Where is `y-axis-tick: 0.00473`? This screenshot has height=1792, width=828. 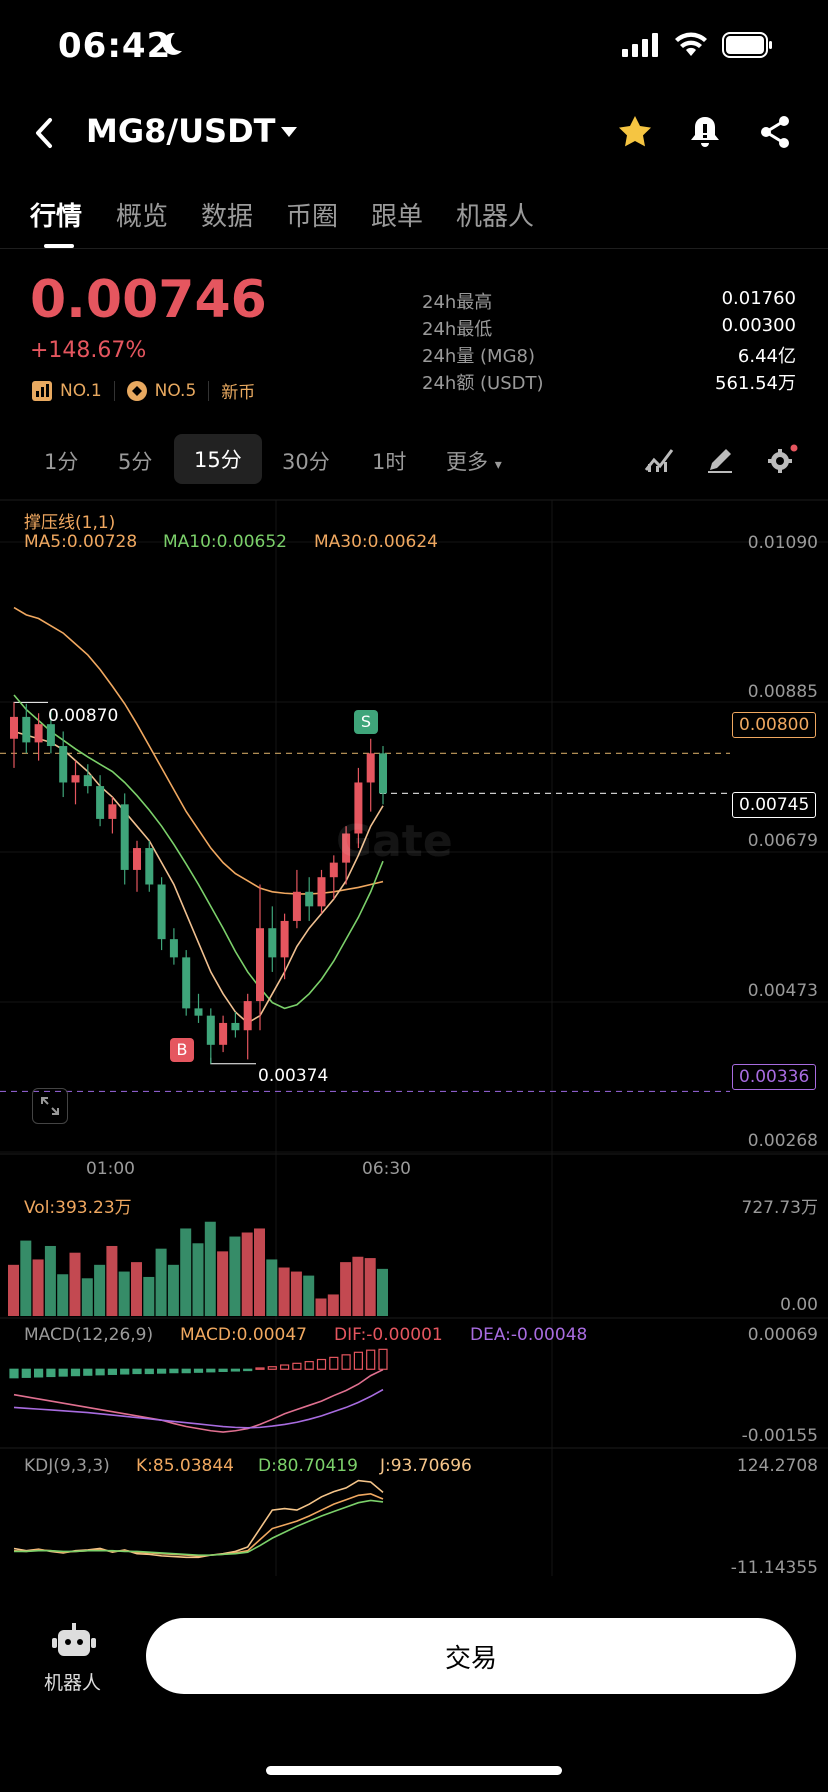
y-axis-tick: 0.00473 is located at coordinates (782, 991).